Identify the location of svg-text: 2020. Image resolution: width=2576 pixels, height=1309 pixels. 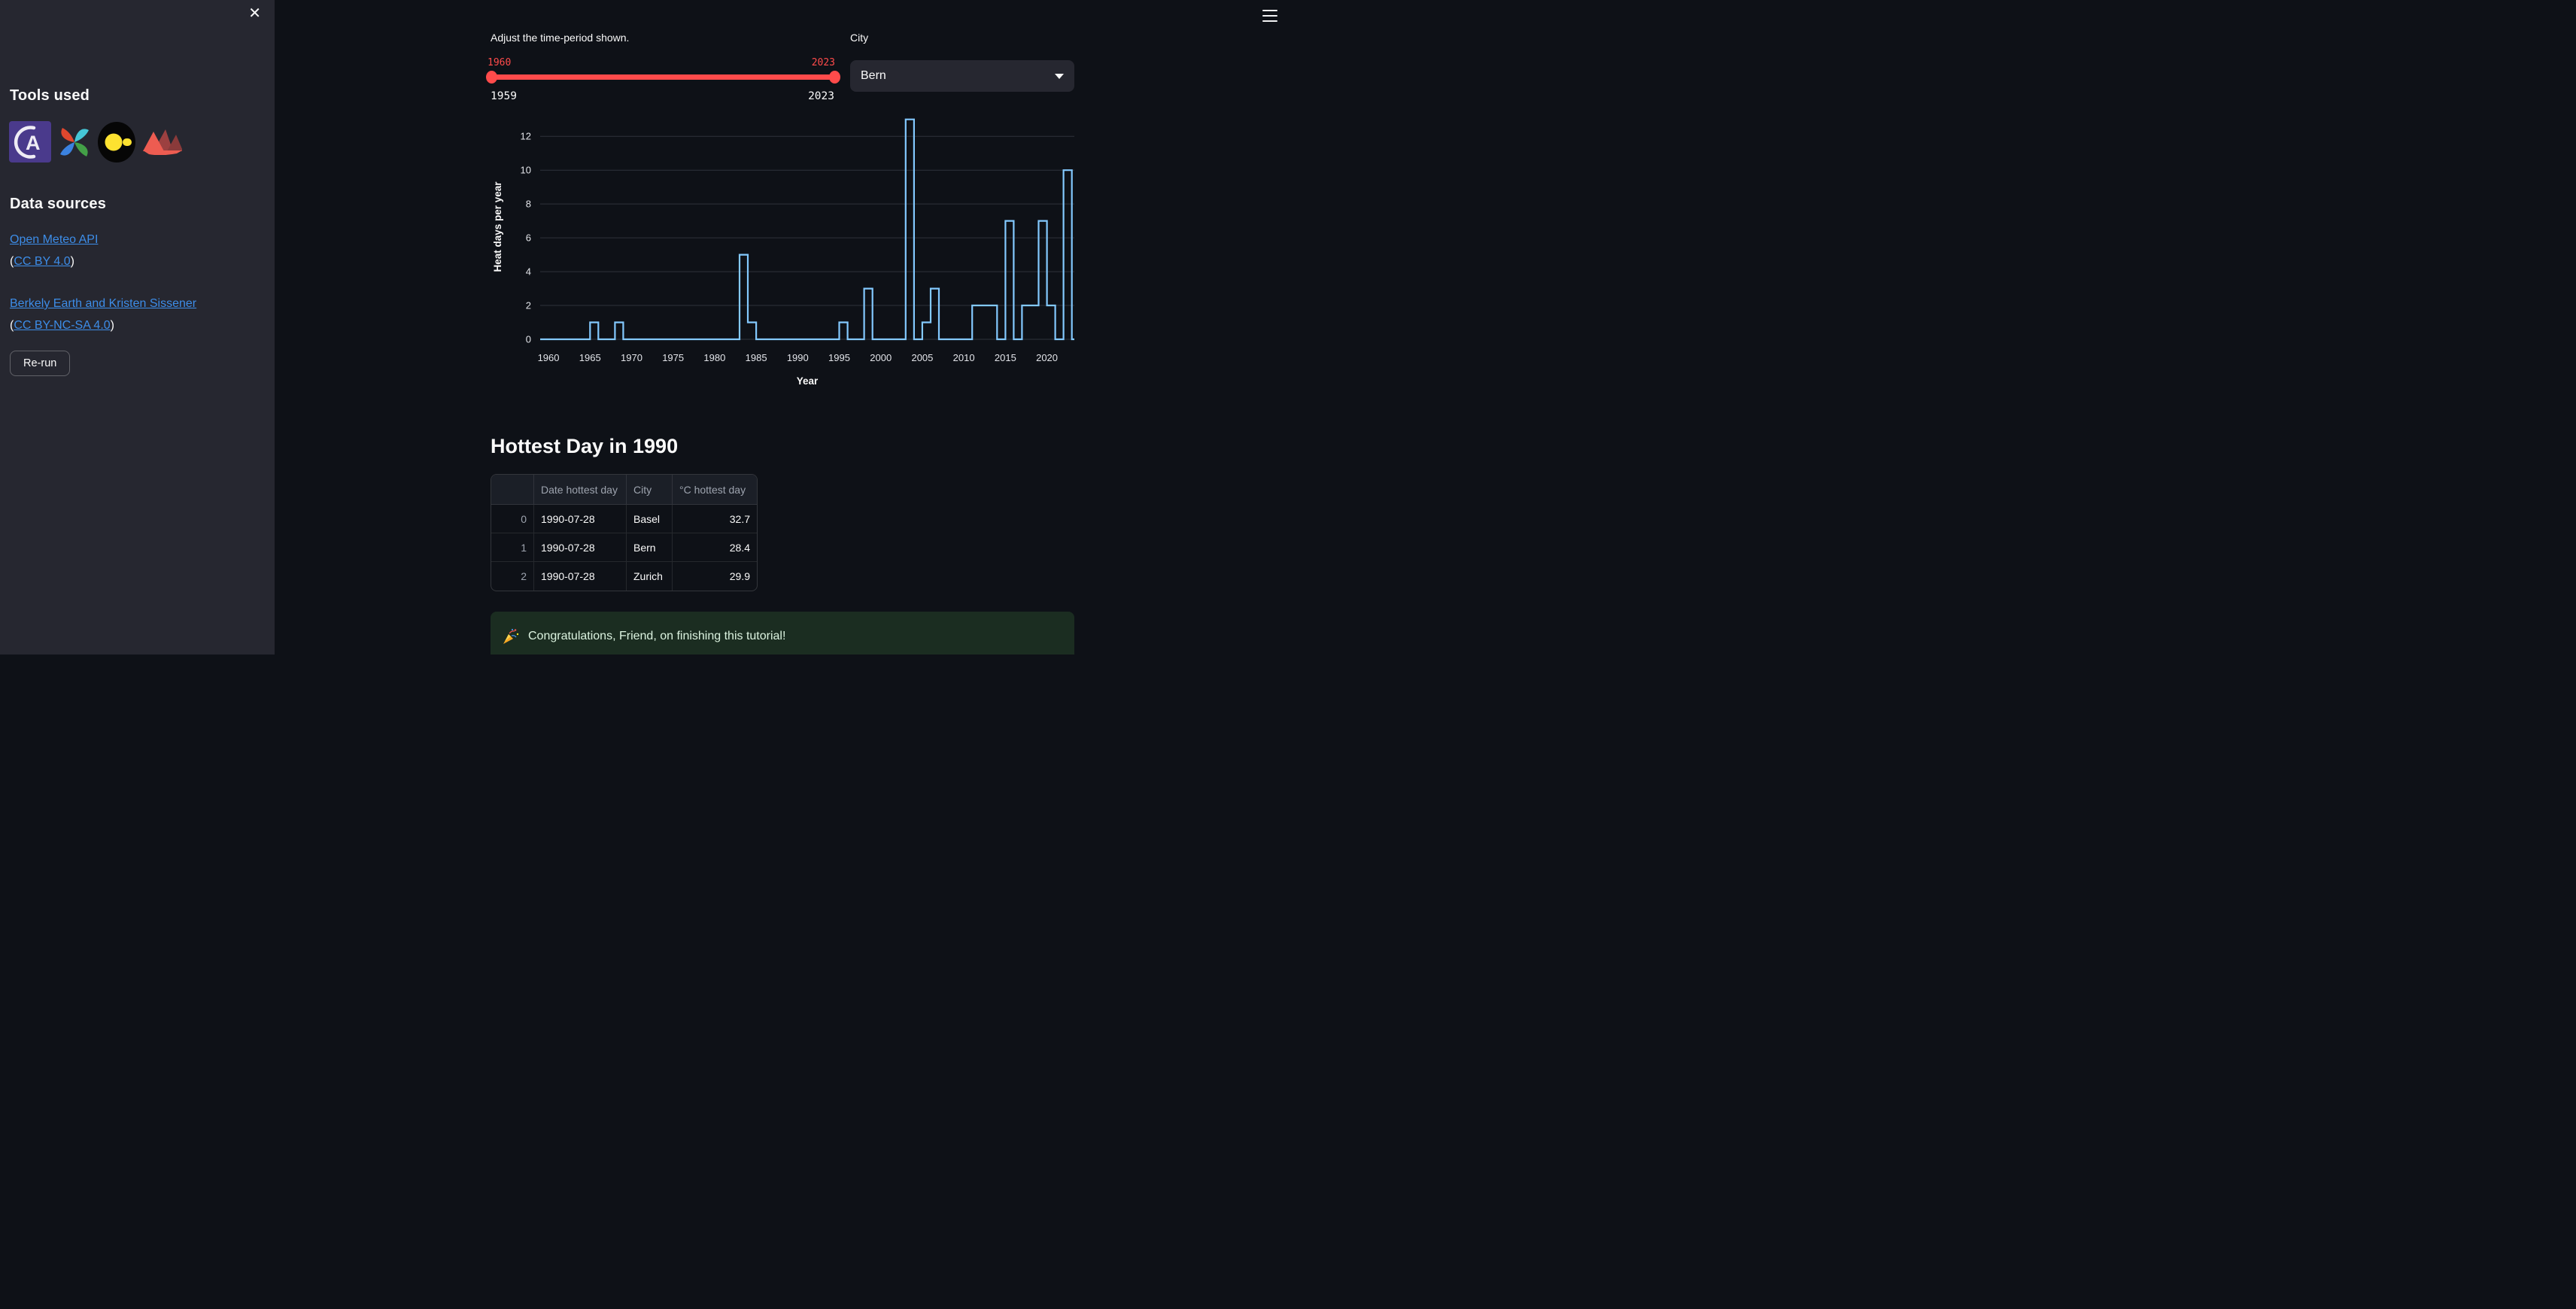
(1047, 357).